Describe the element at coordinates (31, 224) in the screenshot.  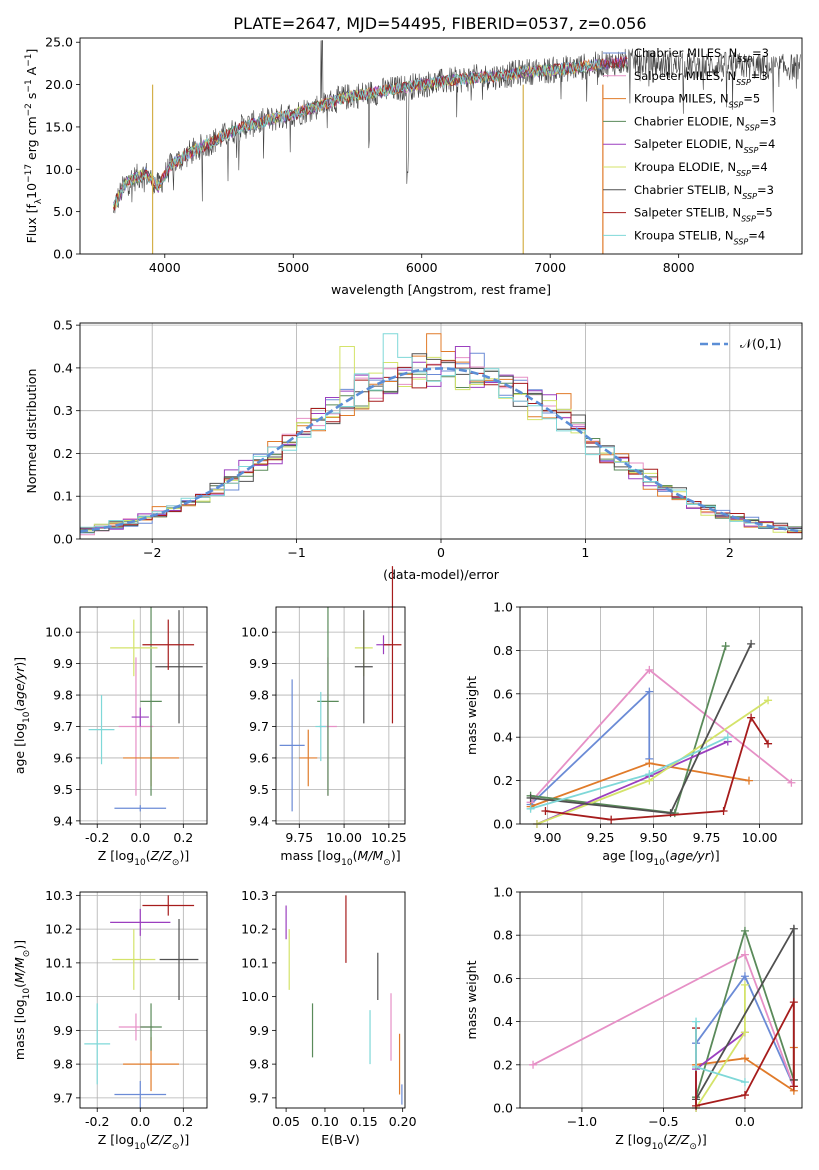
I see `y-axis-label-part: Flux [f` at that location.